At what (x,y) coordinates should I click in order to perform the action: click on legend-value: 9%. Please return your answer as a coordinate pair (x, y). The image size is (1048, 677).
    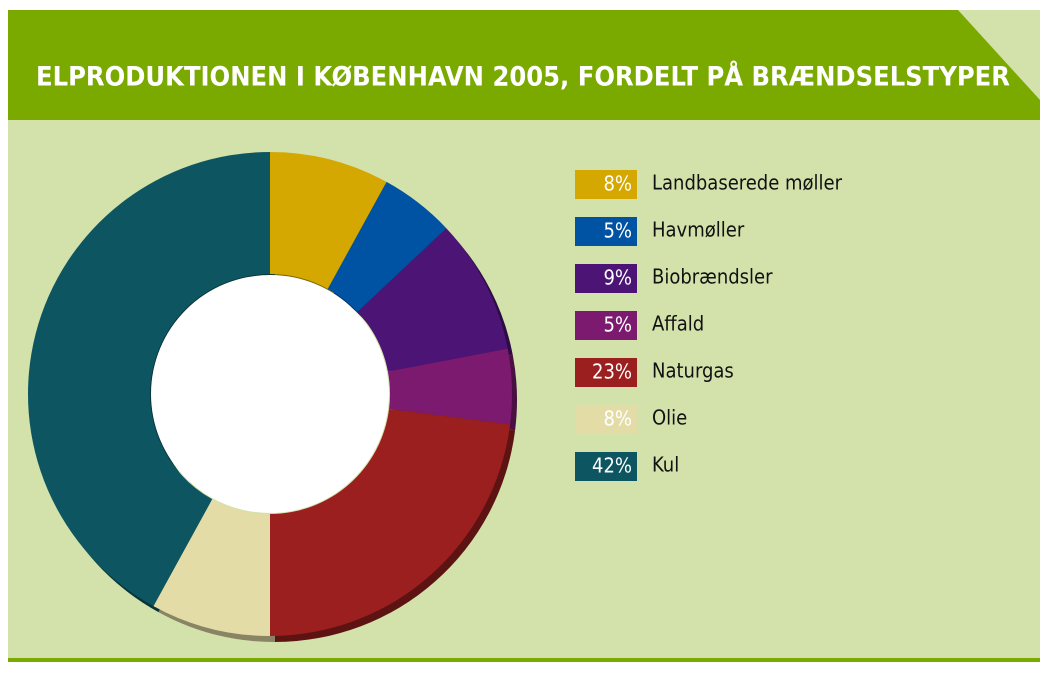
    Looking at the image, I should click on (617, 278).